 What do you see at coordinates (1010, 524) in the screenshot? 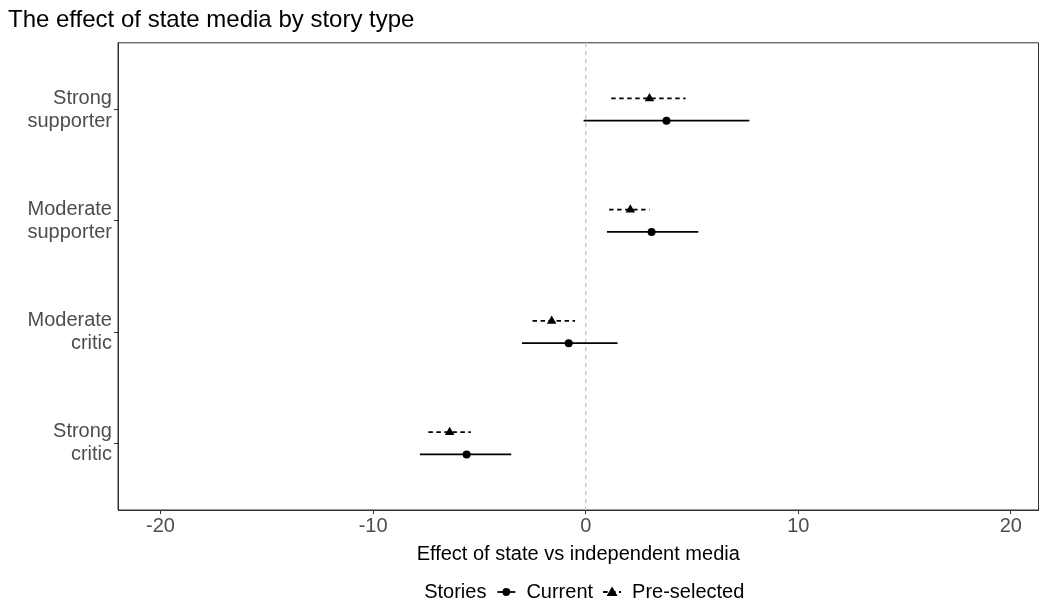
I see `x-tick-label: 20` at bounding box center [1010, 524].